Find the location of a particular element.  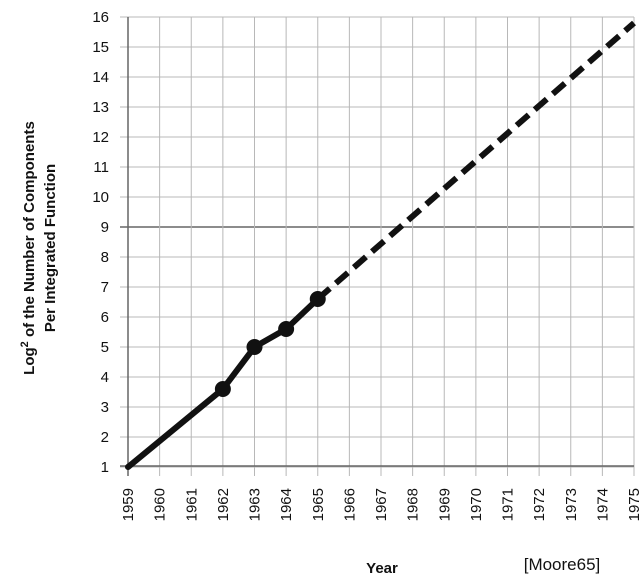

y-tick-label-5: 5 is located at coordinates (105, 347).